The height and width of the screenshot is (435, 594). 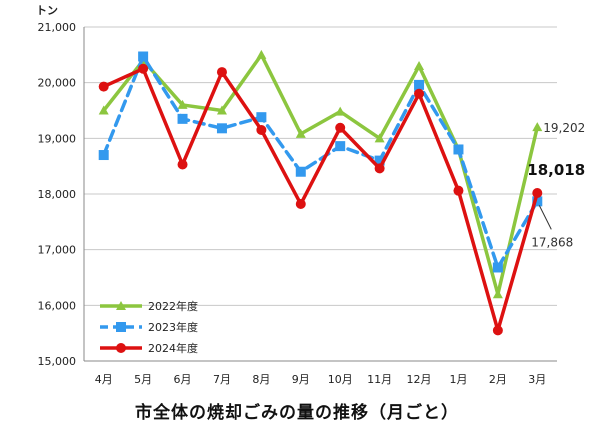 I want to click on legend-item: 2024年度, so click(x=149, y=348).